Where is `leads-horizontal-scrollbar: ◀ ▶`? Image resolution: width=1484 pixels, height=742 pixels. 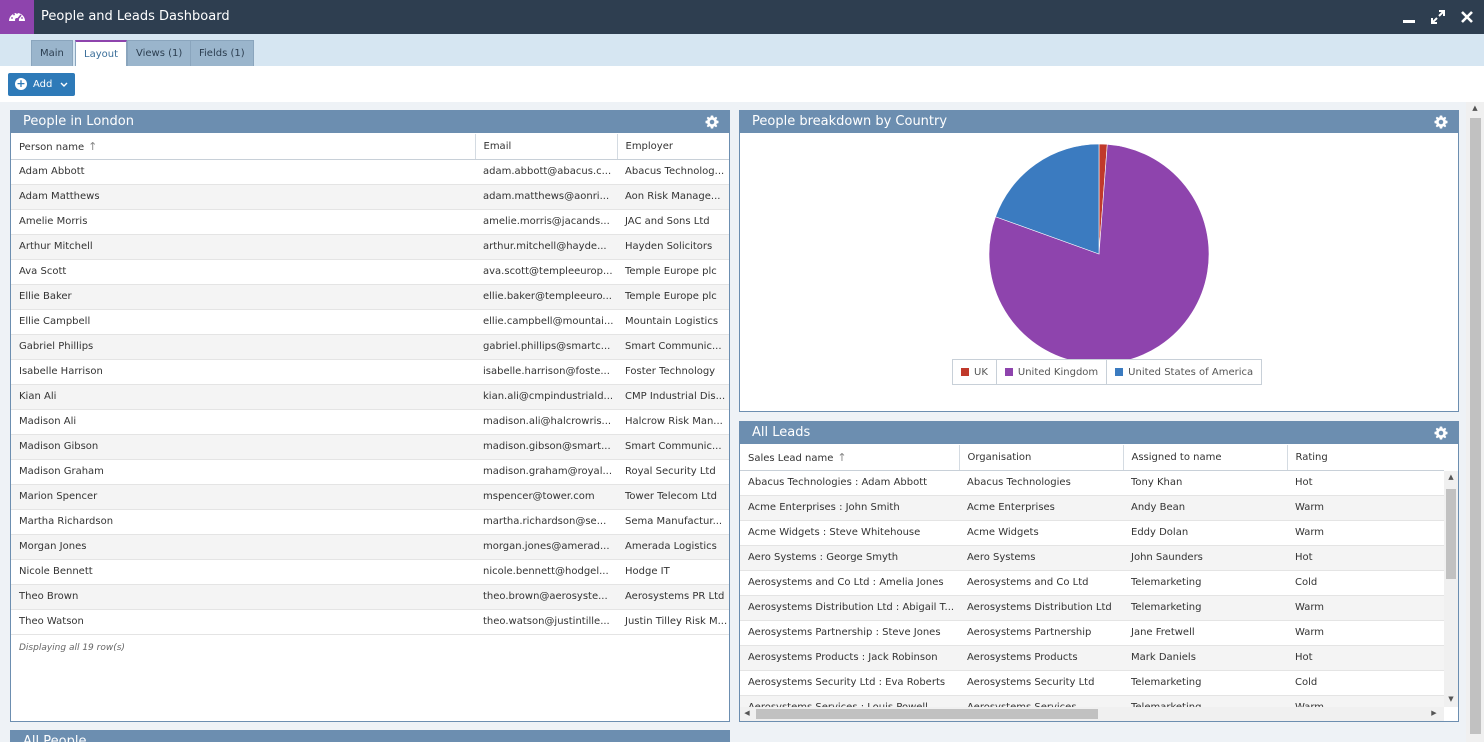
leads-horizontal-scrollbar: ◀ ▶ is located at coordinates (1092, 714).